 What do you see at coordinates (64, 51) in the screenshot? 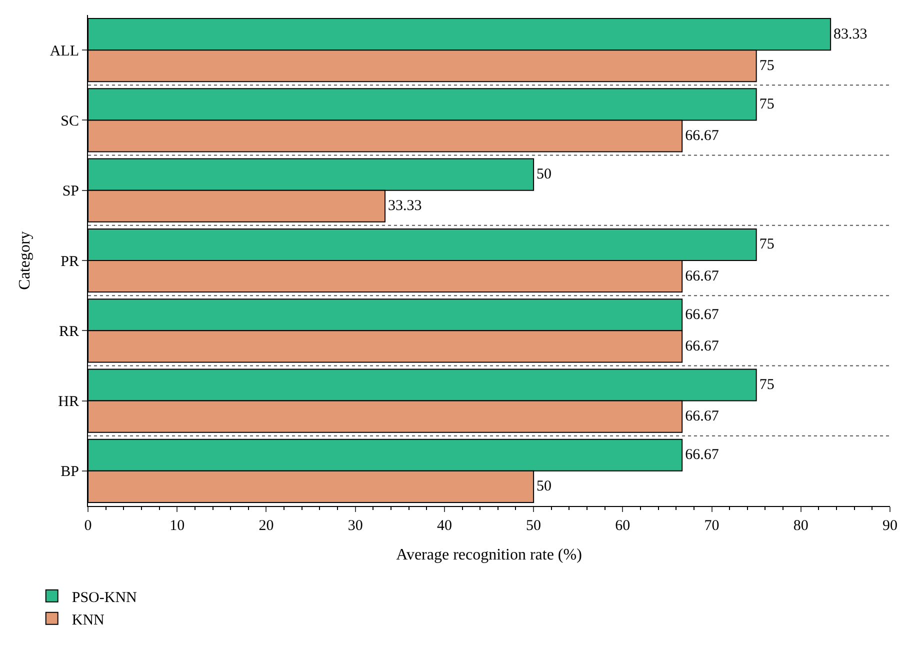
I see `y-tick-label: ALL` at bounding box center [64, 51].